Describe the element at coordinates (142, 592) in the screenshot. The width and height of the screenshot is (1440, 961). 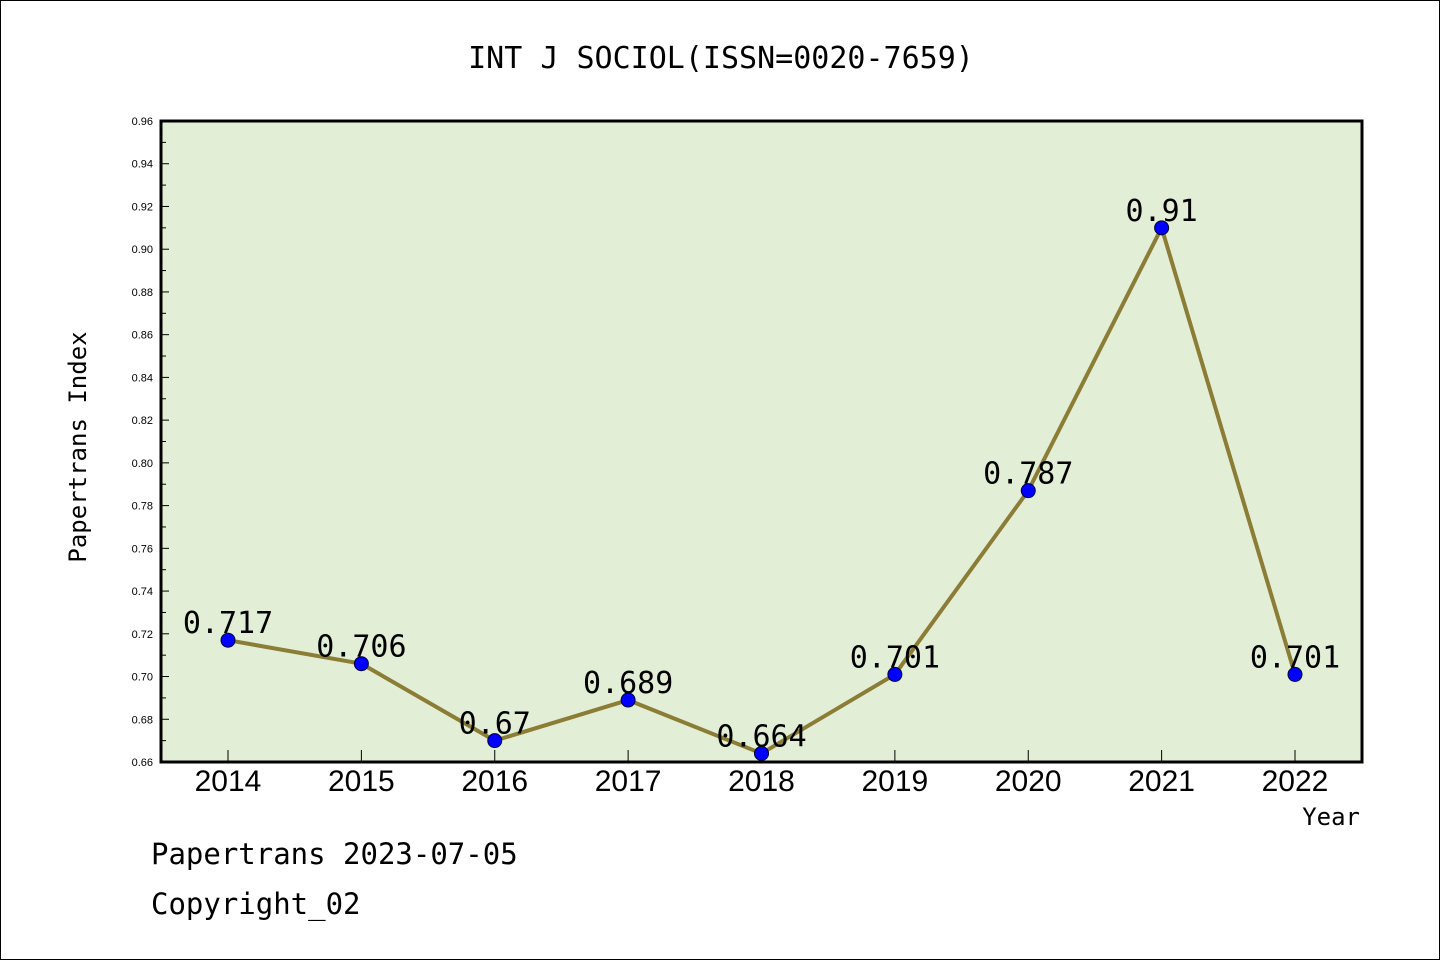
I see `y-tick-label: 0.74` at that location.